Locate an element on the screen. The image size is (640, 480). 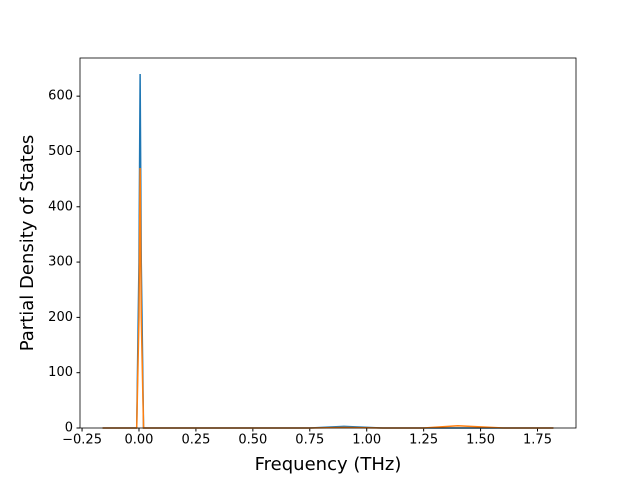
y-tick-label: 400 is located at coordinates (60, 206).